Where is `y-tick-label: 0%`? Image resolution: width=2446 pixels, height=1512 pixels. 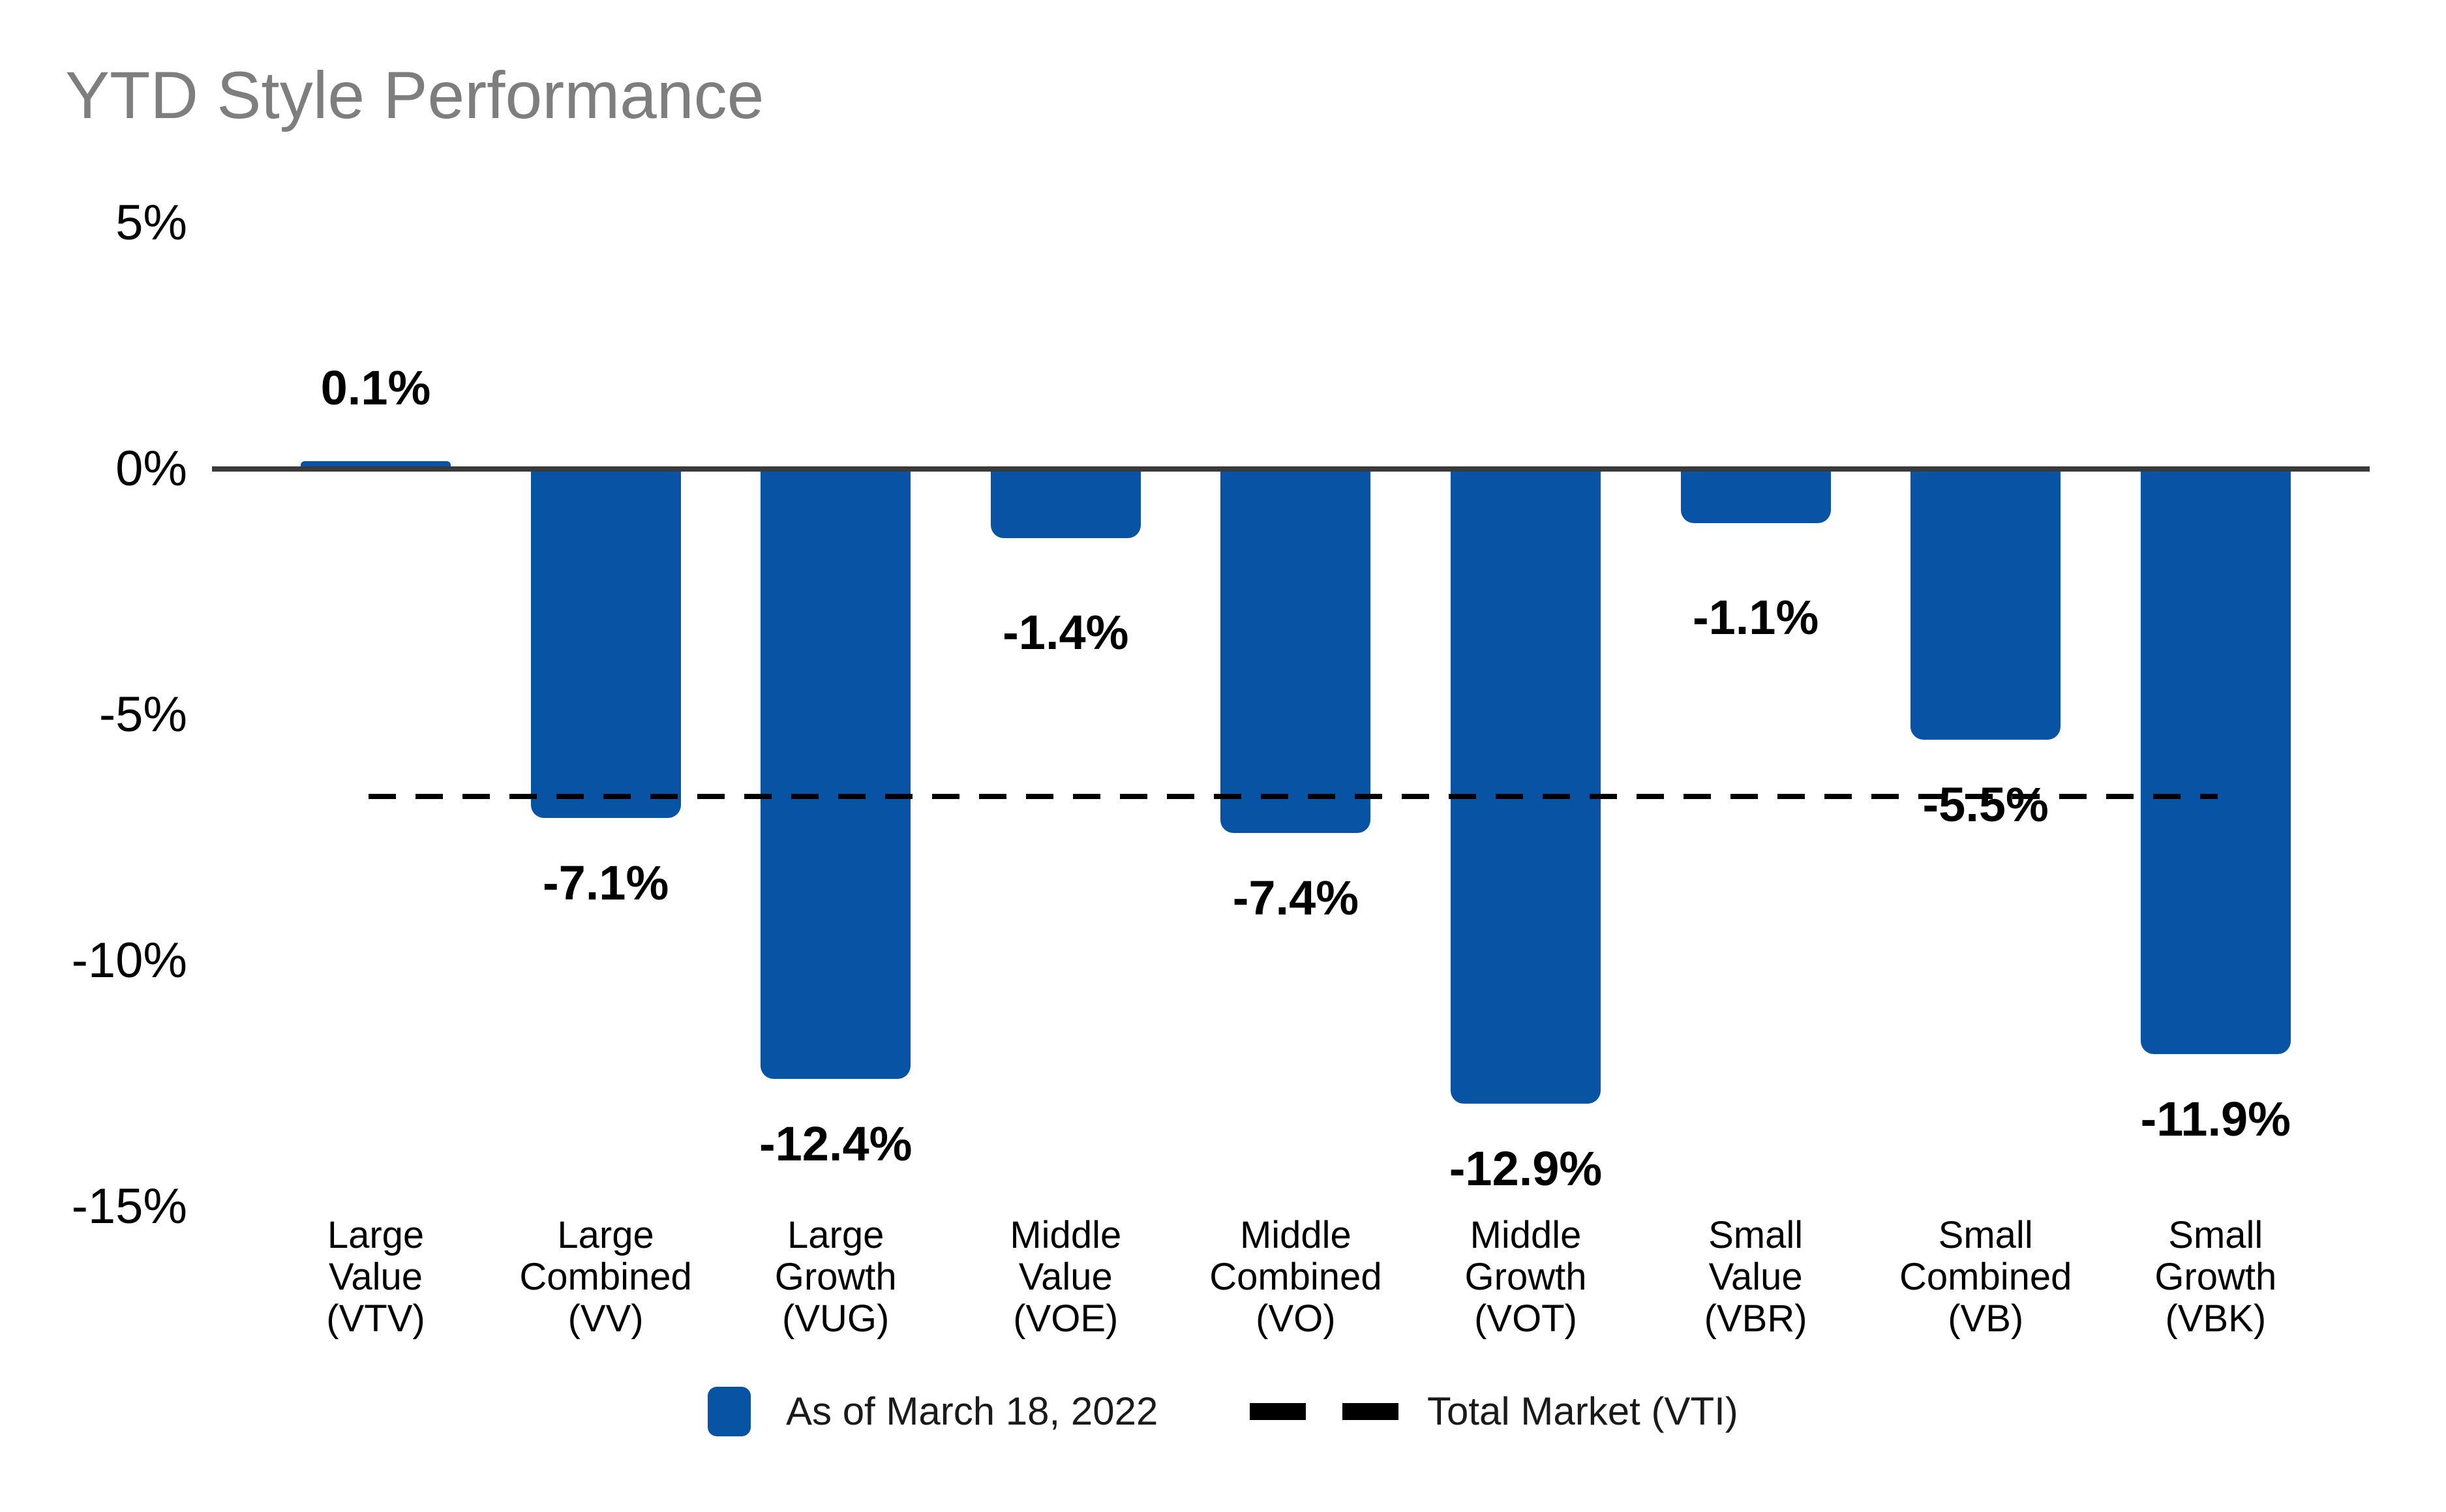 y-tick-label: 0% is located at coordinates (151, 468).